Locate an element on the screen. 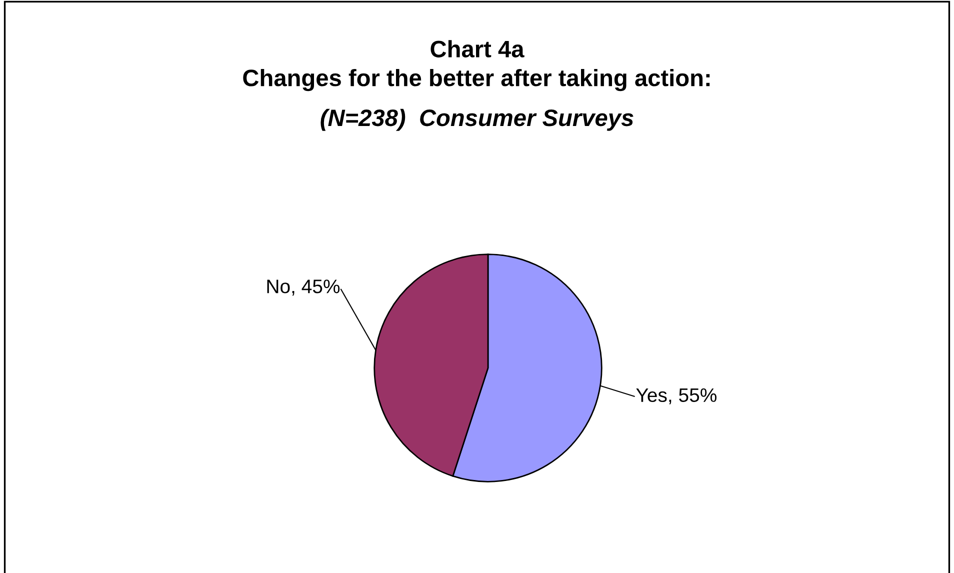 The height and width of the screenshot is (573, 954). data-label: , 55% is located at coordinates (692, 396).